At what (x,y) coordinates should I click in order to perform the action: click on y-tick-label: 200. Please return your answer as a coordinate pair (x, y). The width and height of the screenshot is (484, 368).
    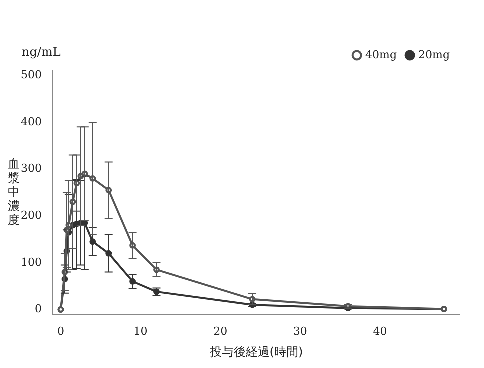
    Looking at the image, I should click on (31, 215).